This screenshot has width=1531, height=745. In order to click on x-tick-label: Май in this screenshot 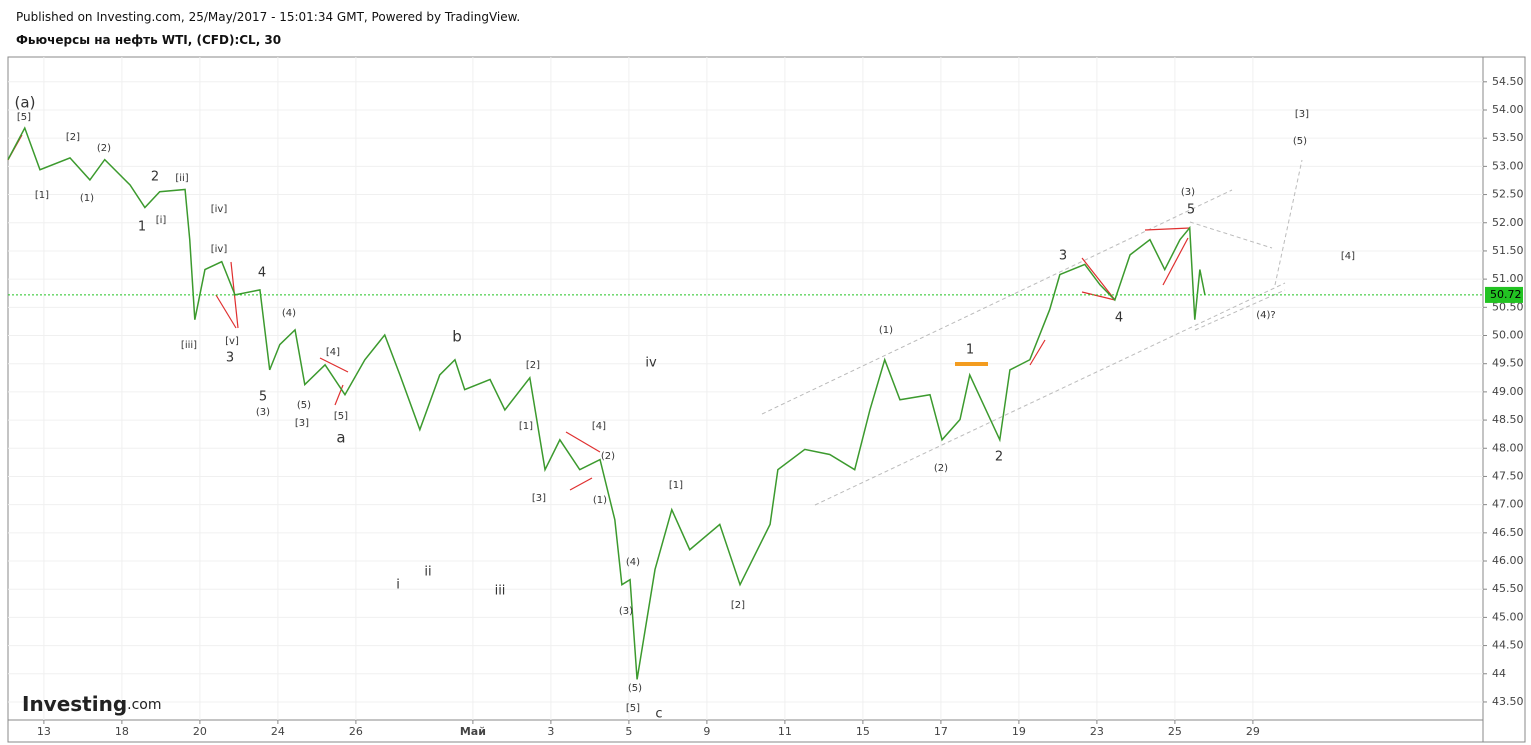, I will do `click(473, 731)`.